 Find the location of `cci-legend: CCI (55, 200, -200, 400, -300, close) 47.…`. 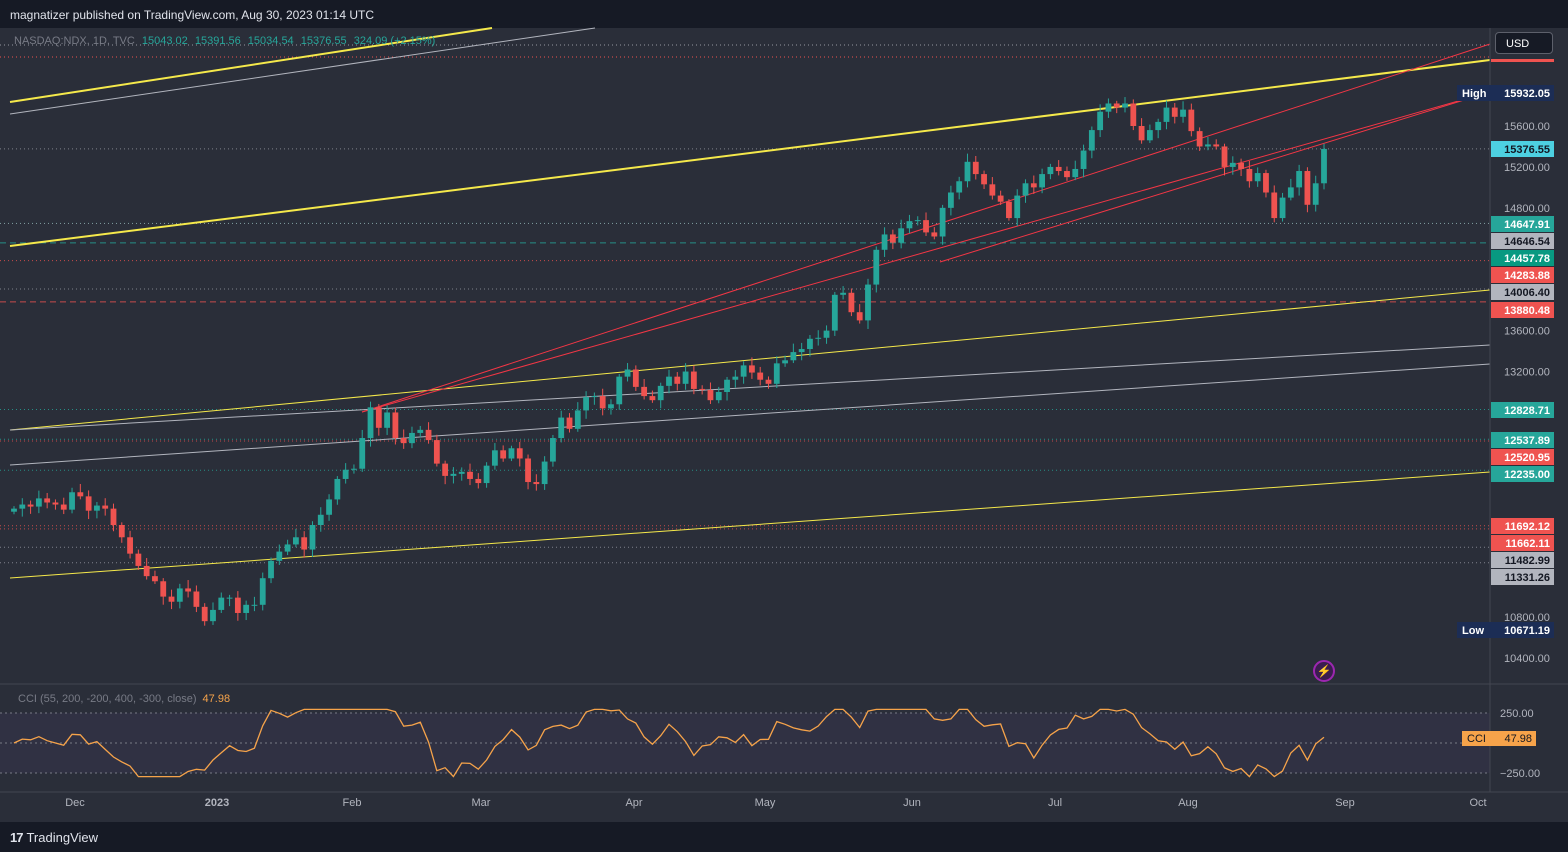

cci-legend: CCI (55, 200, -200, 400, -300, close) 47.… is located at coordinates (124, 699).